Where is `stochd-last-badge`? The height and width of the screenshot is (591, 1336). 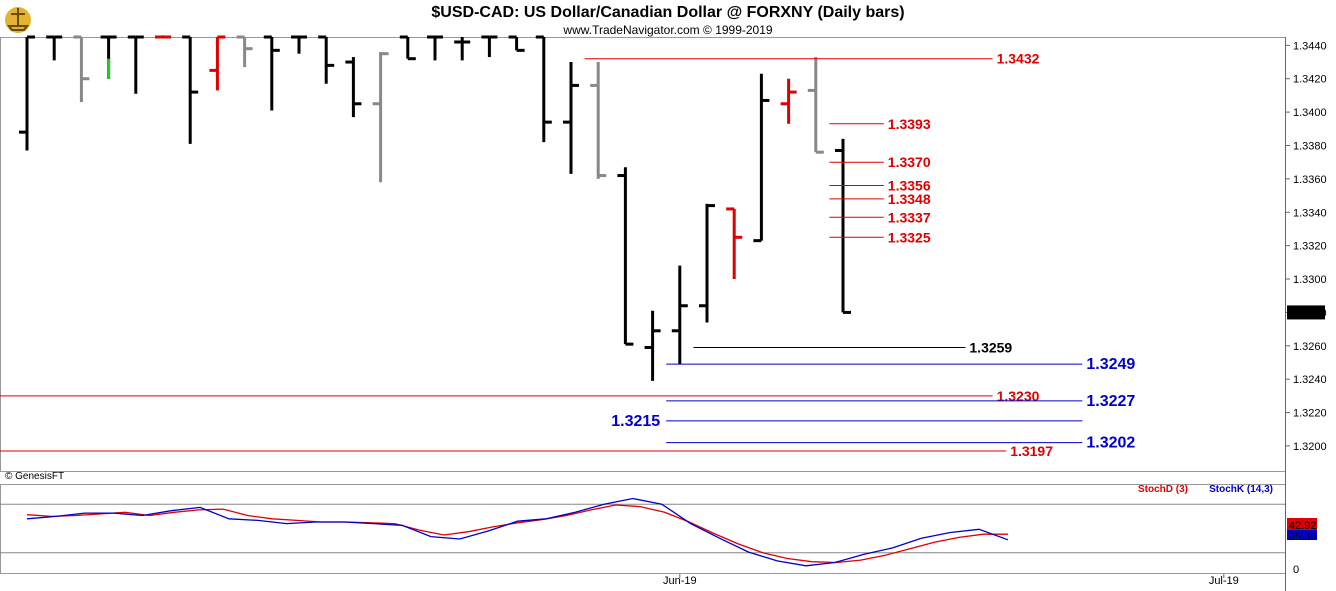
stochd-last-badge is located at coordinates (1302, 525).